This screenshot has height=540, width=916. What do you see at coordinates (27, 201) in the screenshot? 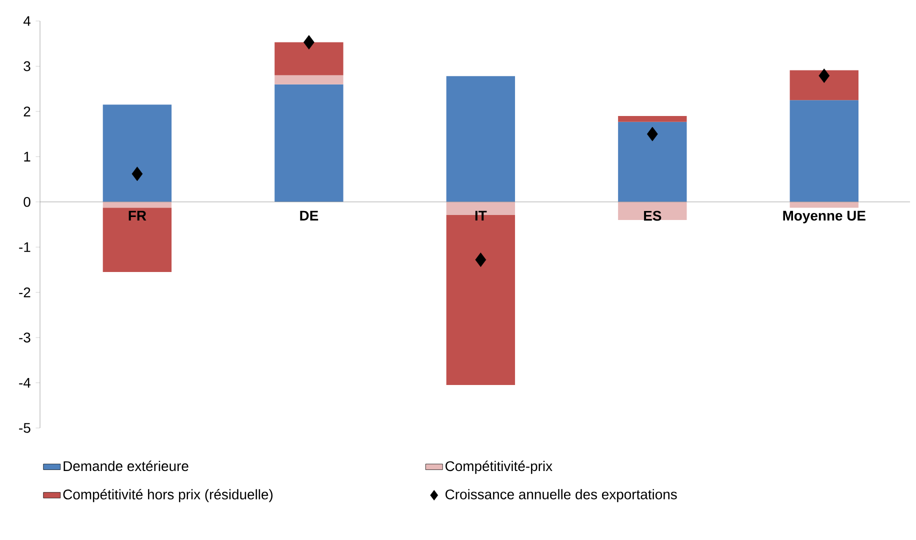
I see `y-tick-label: 0` at bounding box center [27, 201].